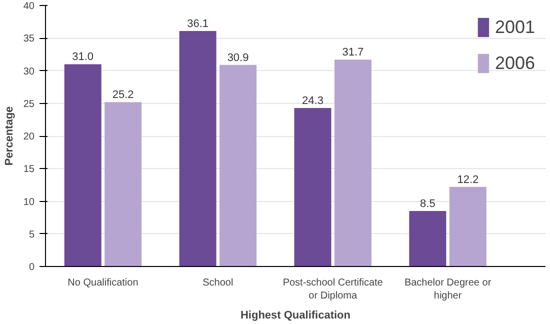 This screenshot has width=550, height=324. Describe the element at coordinates (218, 283) in the screenshot. I see `x-tick-label: School` at that location.